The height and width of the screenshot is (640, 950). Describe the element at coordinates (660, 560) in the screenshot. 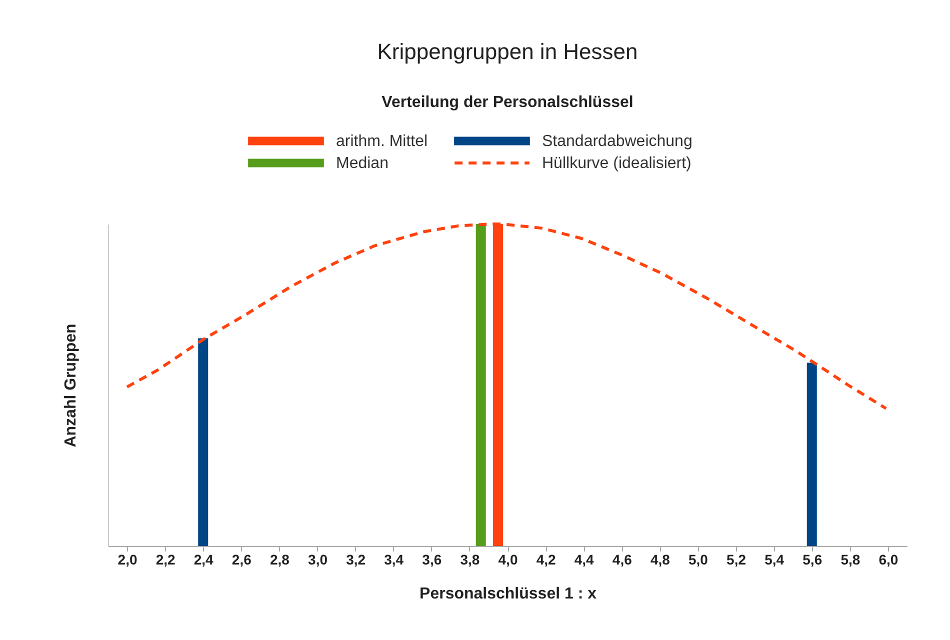

I see `x-tick-label: 4,8` at that location.